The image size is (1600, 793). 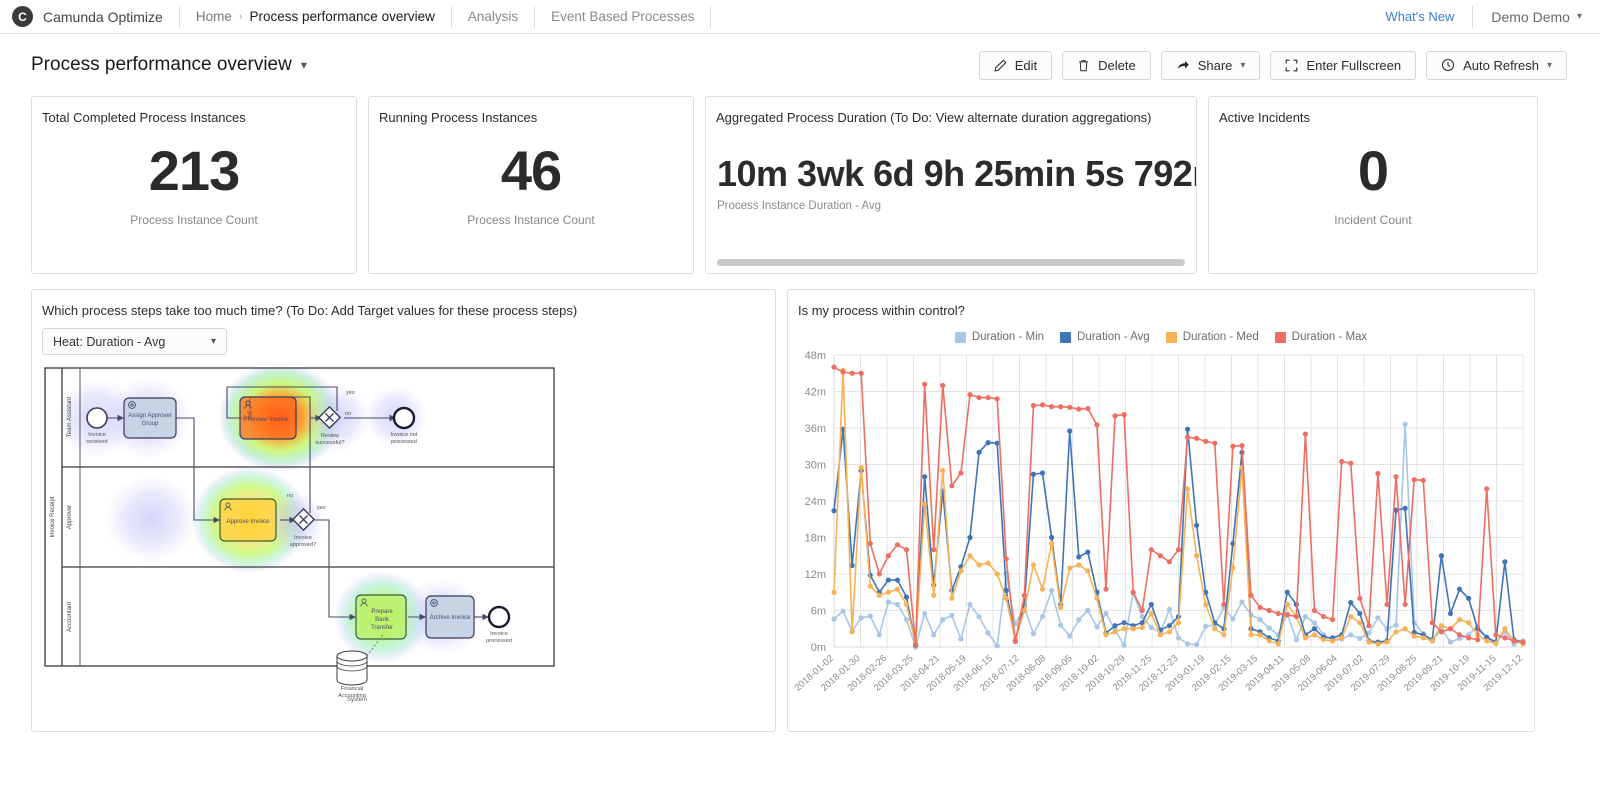 I want to click on bpmn-task-archive-invoice, so click(x=450, y=617).